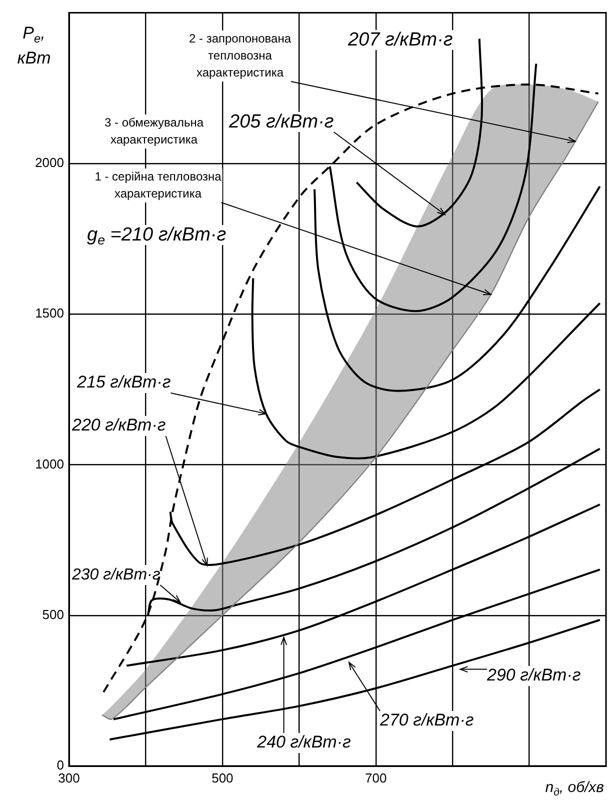 This screenshot has height=801, width=609. What do you see at coordinates (533, 675) in the screenshot?
I see `annotation: 290 г/кВт·г` at bounding box center [533, 675].